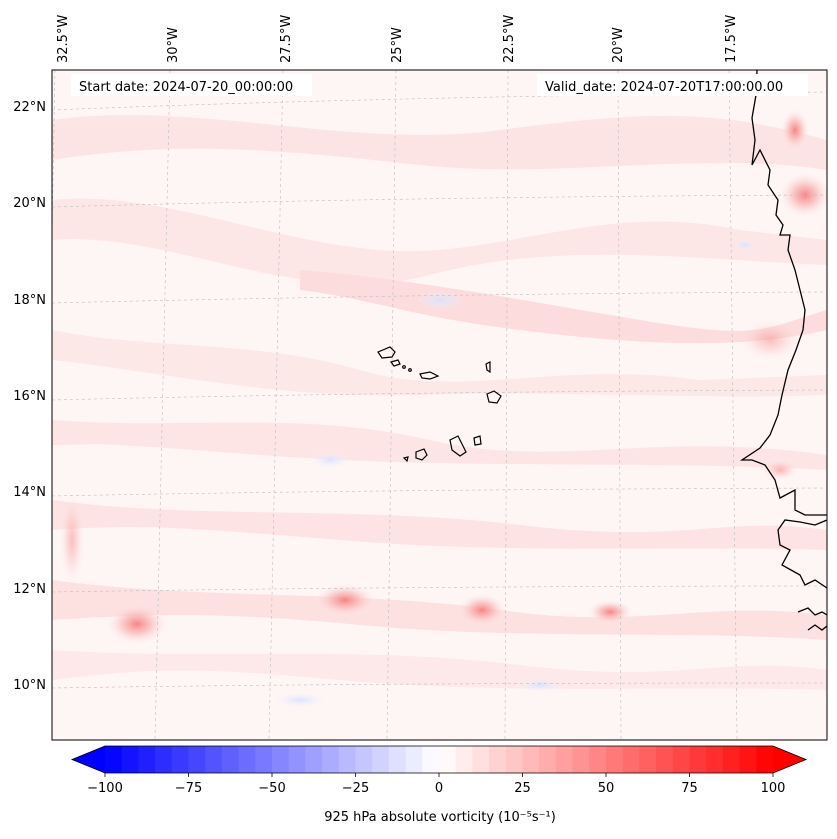  What do you see at coordinates (29, 589) in the screenshot?
I see `lat-label-12n: 12°N` at bounding box center [29, 589].